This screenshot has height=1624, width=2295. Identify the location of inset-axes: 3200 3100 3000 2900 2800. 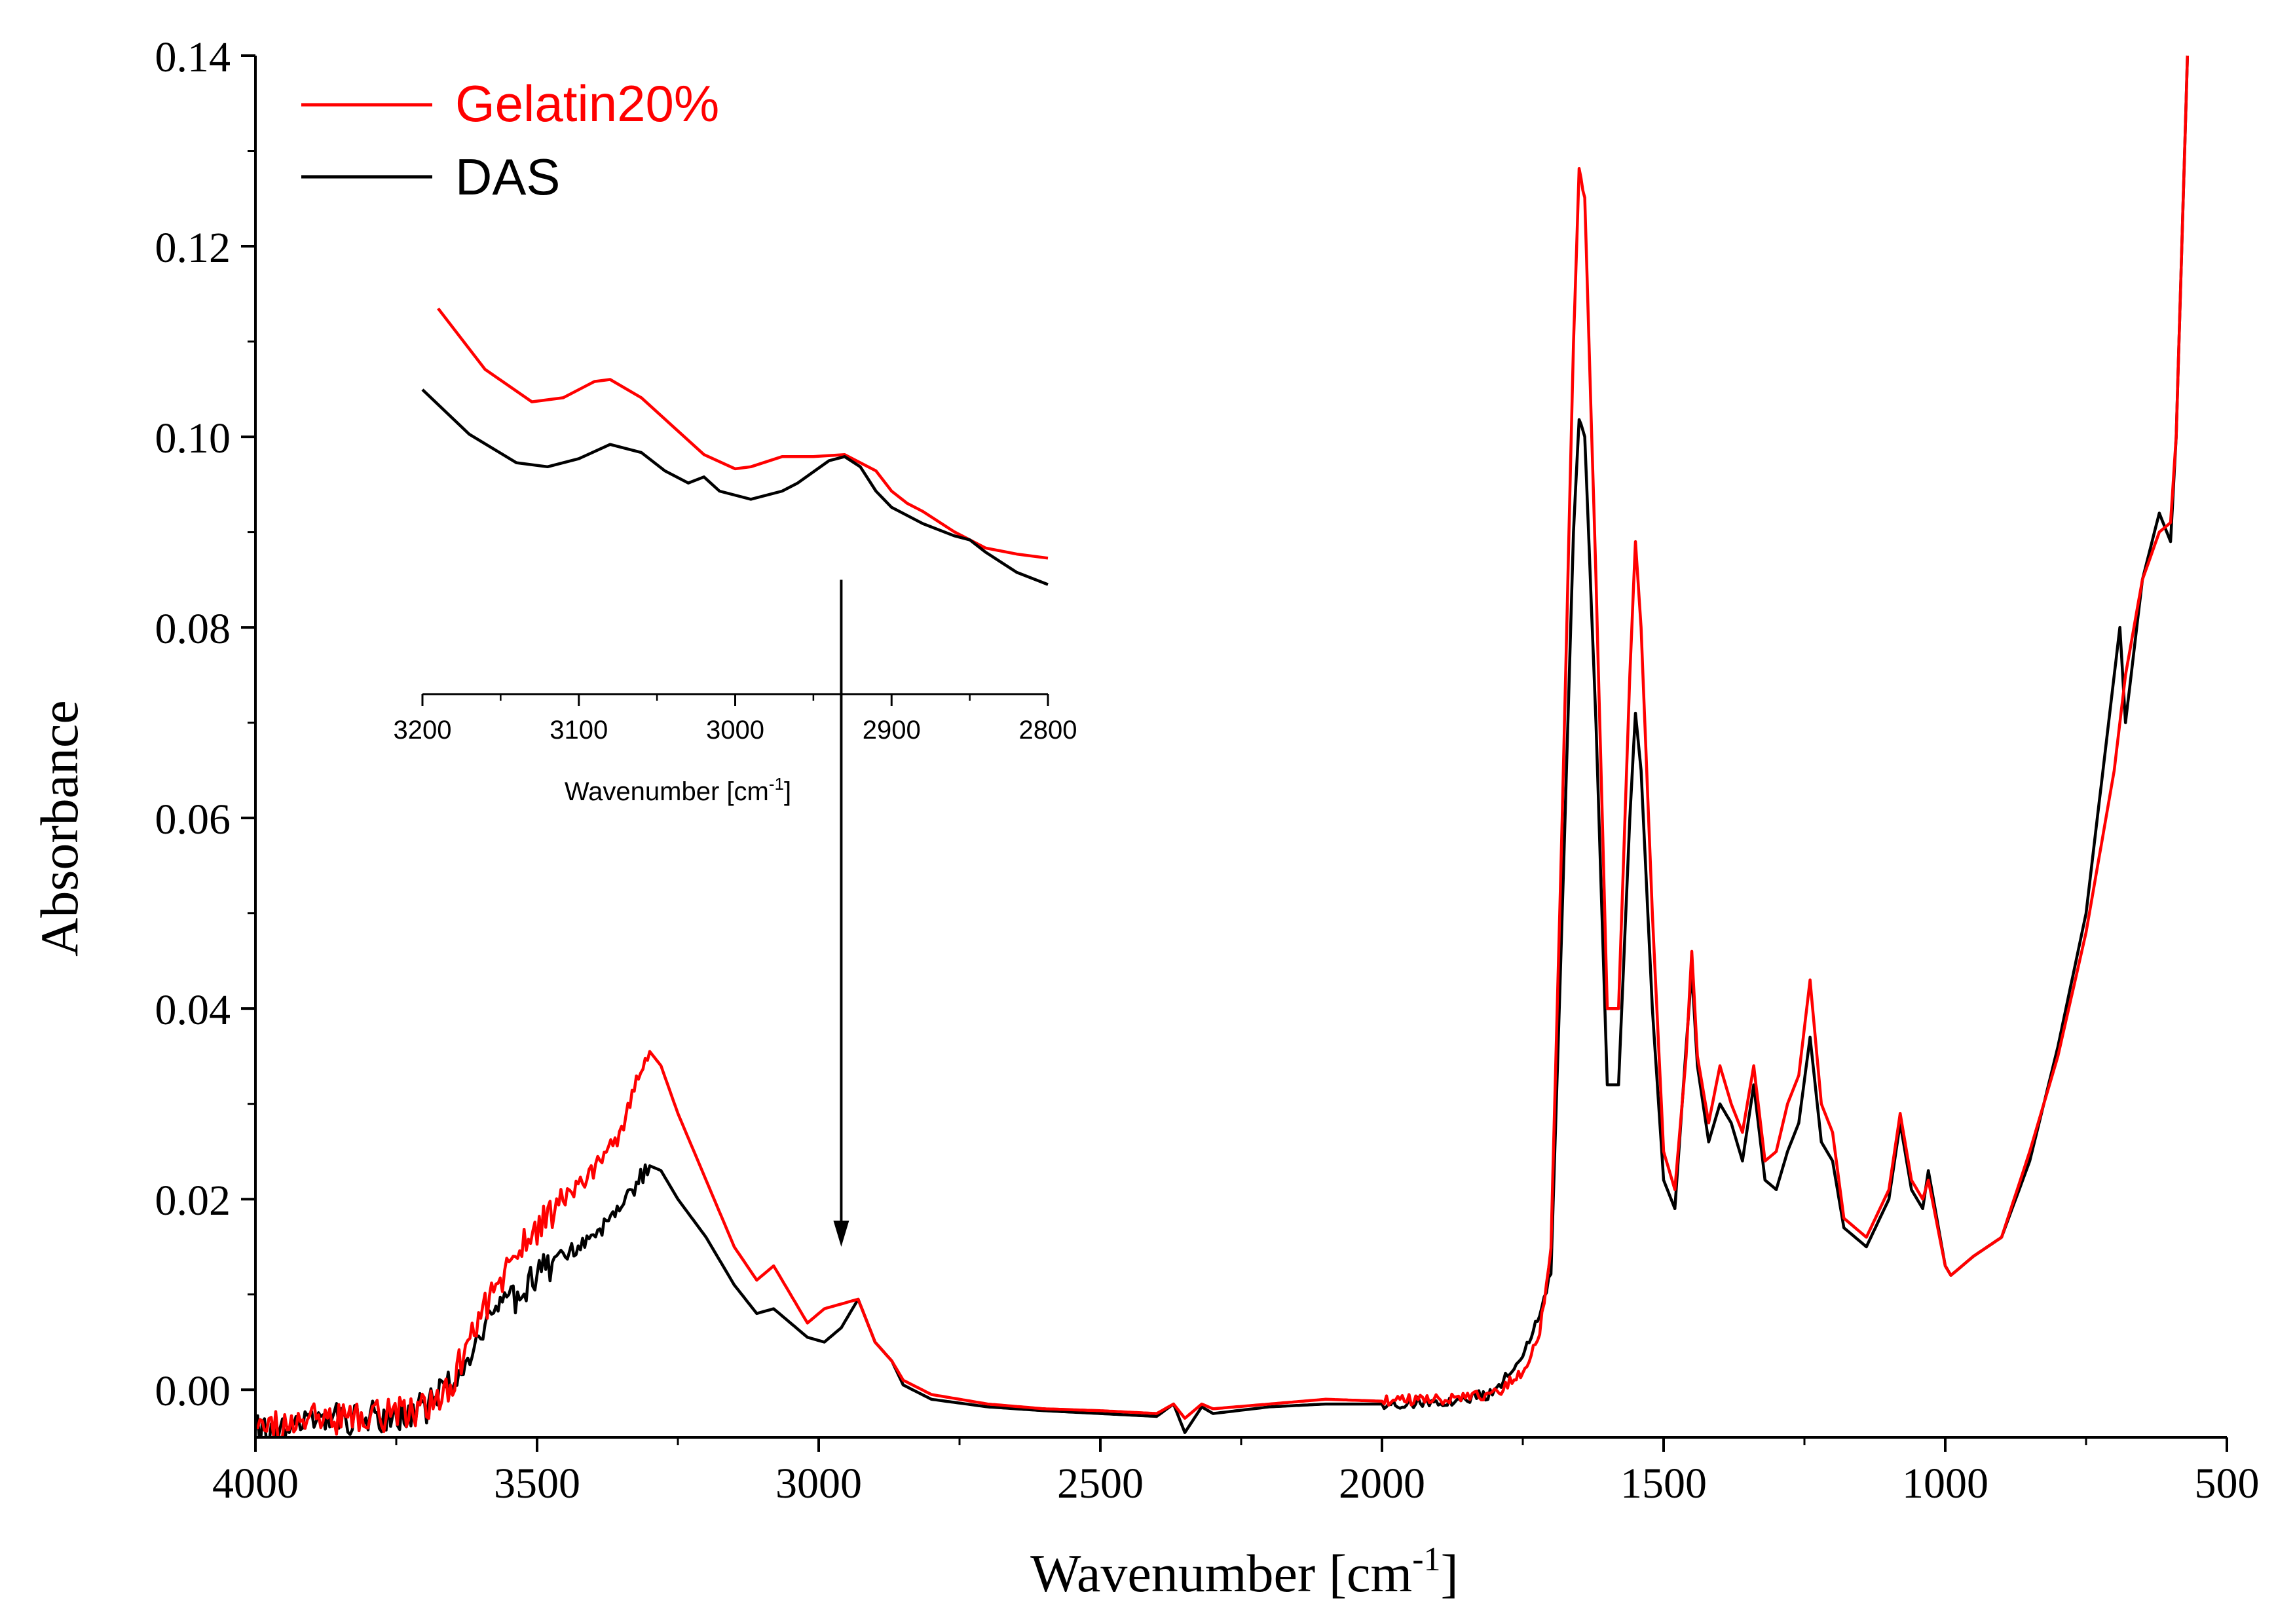
(735, 719).